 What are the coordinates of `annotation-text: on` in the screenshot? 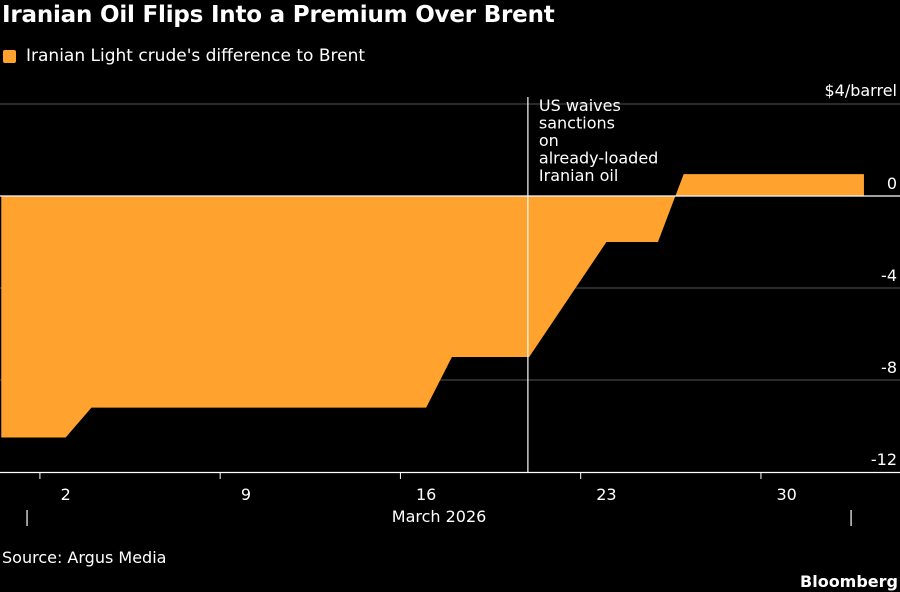 It's located at (549, 140).